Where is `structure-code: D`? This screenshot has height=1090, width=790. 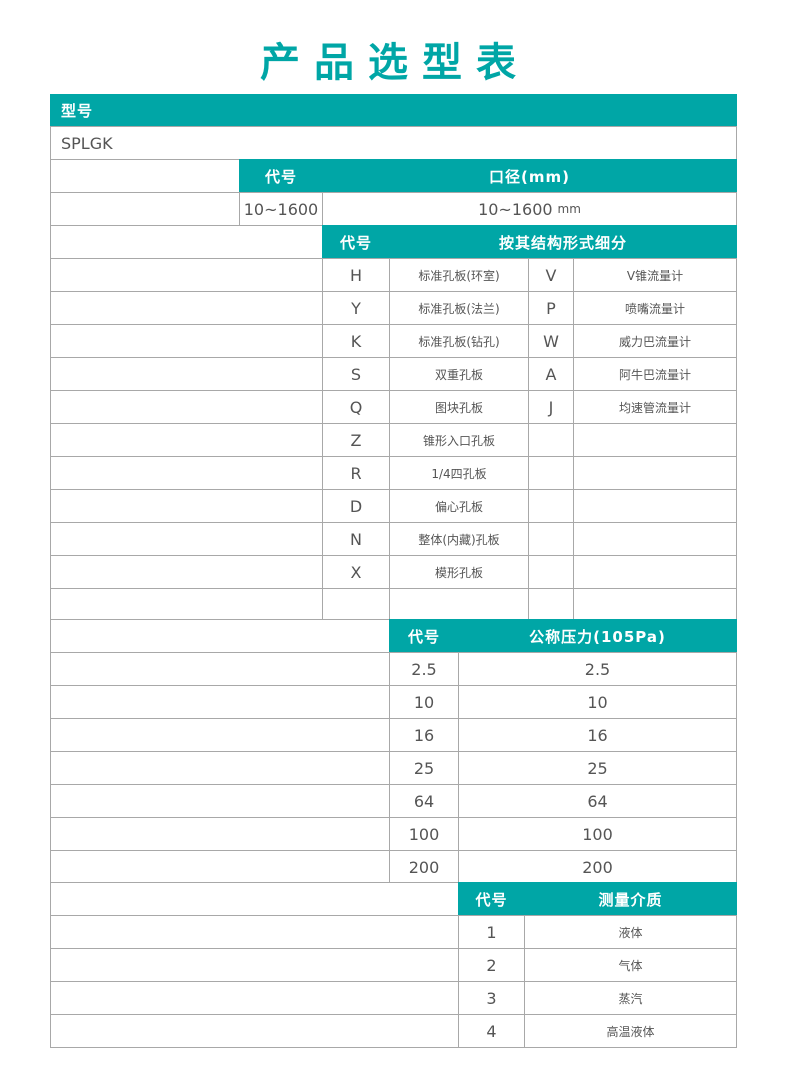
structure-code: D is located at coordinates (356, 506).